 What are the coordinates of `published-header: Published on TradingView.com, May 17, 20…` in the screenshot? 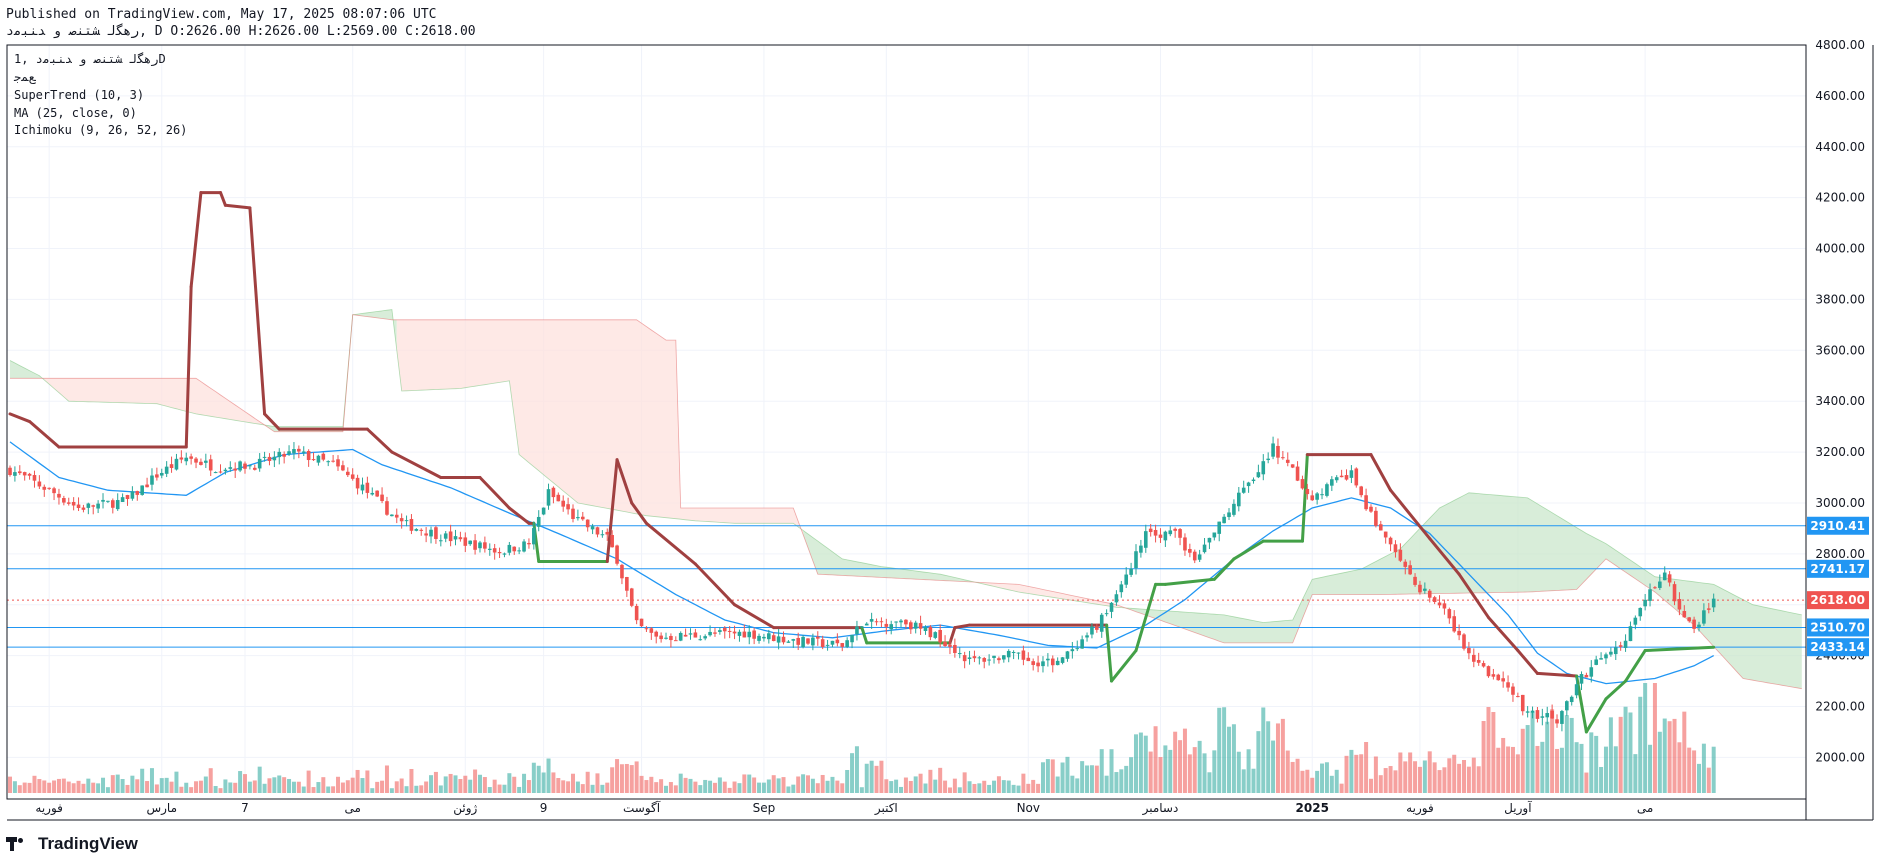 It's located at (241, 23).